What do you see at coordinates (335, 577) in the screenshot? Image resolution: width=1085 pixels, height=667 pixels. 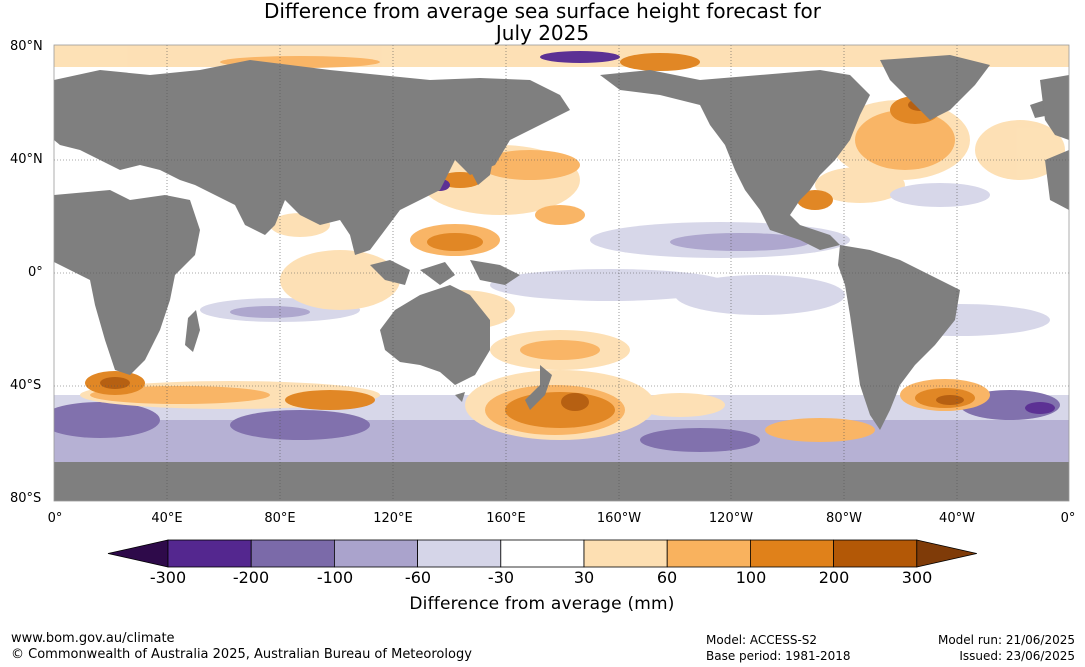 I see `colorbar-tick-label: -100` at bounding box center [335, 577].